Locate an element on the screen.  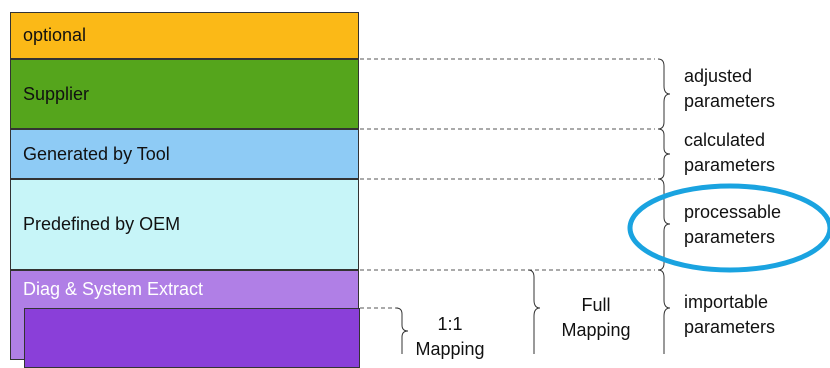
brace-one-to-one-mapping is located at coordinates (402, 330).